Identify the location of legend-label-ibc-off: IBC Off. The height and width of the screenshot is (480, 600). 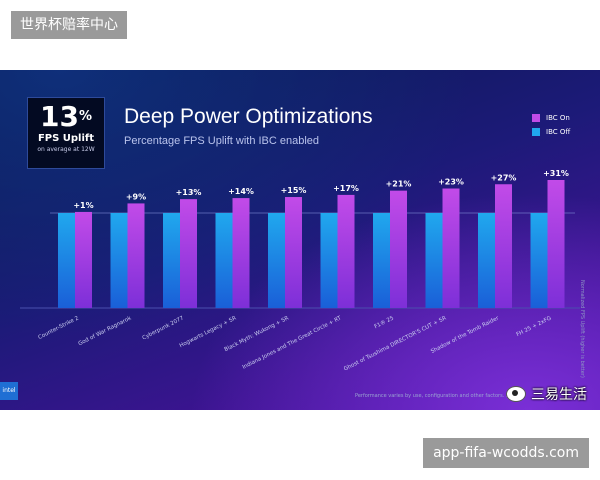
(558, 132).